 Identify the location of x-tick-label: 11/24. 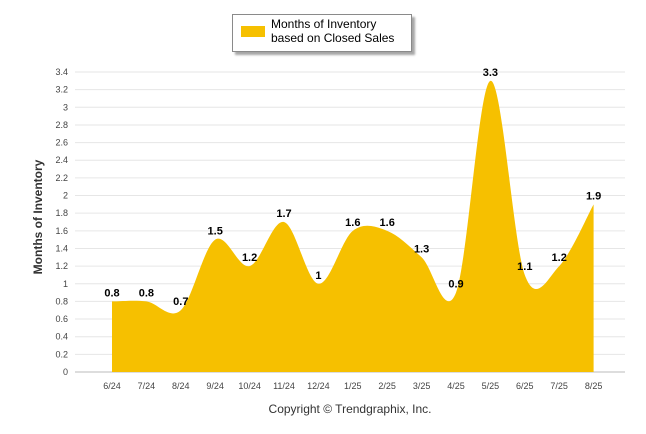
(284, 386).